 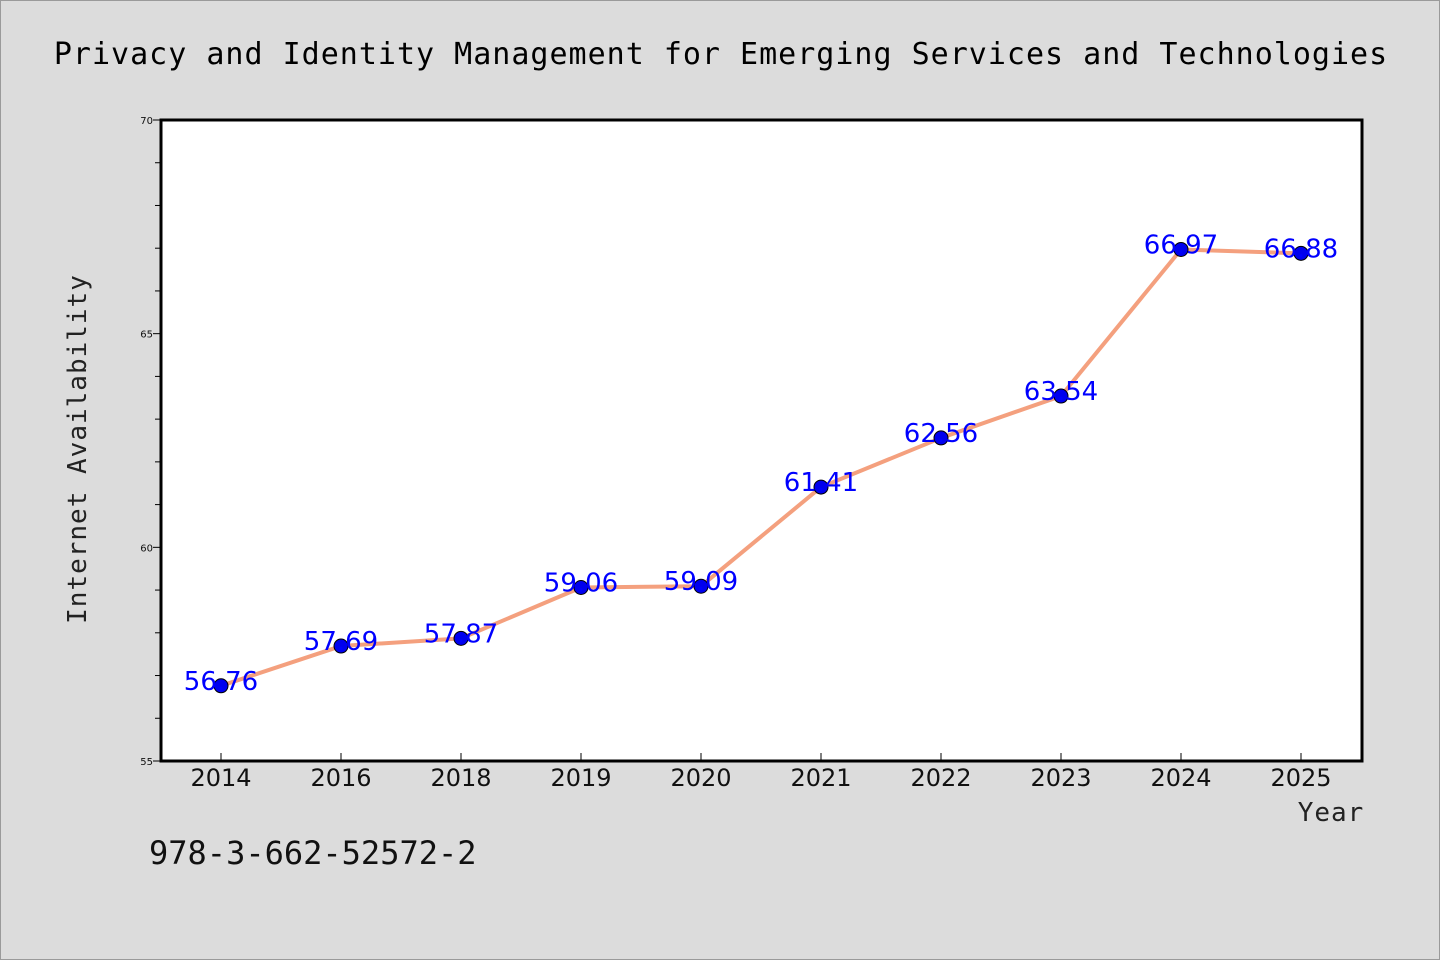 I want to click on data-label: 57.69, so click(x=341, y=642).